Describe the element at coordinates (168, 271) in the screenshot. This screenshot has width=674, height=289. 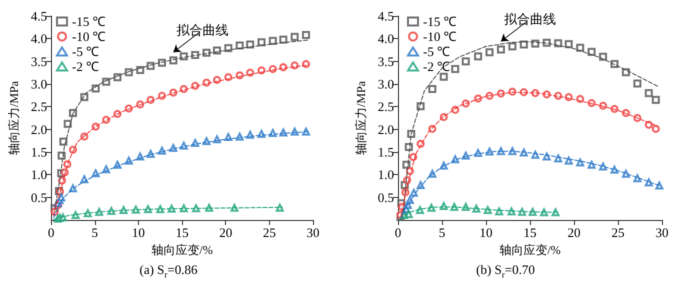
I see `text: (a) S$_{r}$=0.86` at that location.